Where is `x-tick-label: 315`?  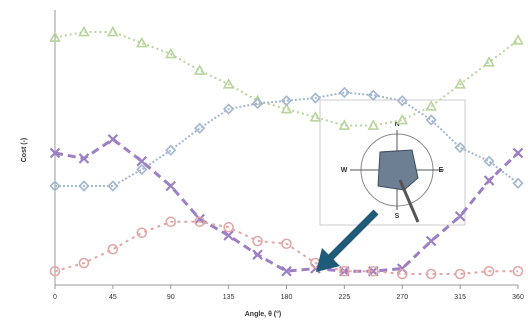
x-tick-label: 315 is located at coordinates (460, 297).